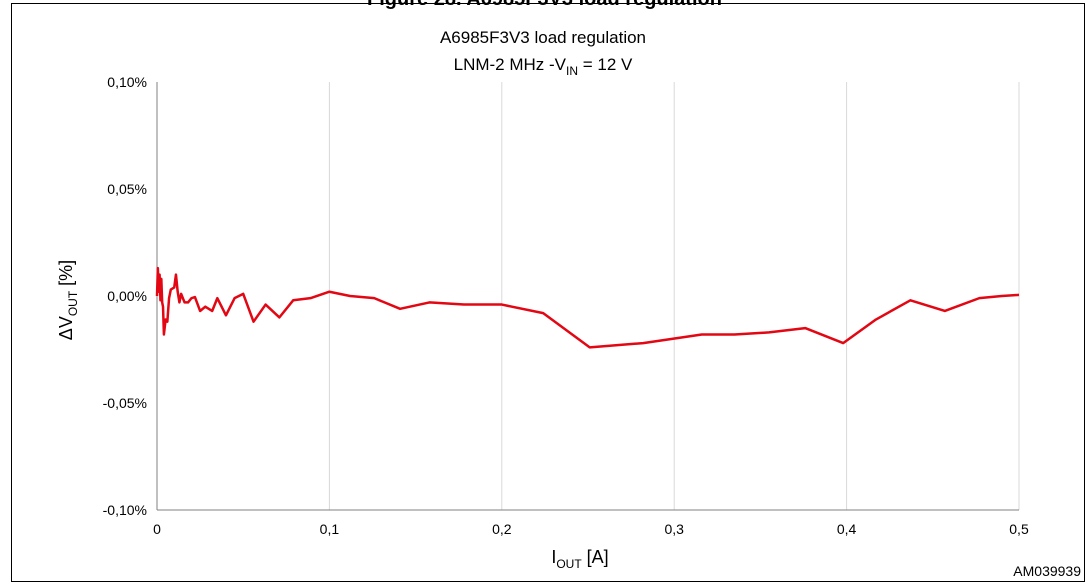 This screenshot has width=1089, height=585. I want to click on chart-subtitle: LNM-2 MHz -VIN = 12 V, so click(543, 66).